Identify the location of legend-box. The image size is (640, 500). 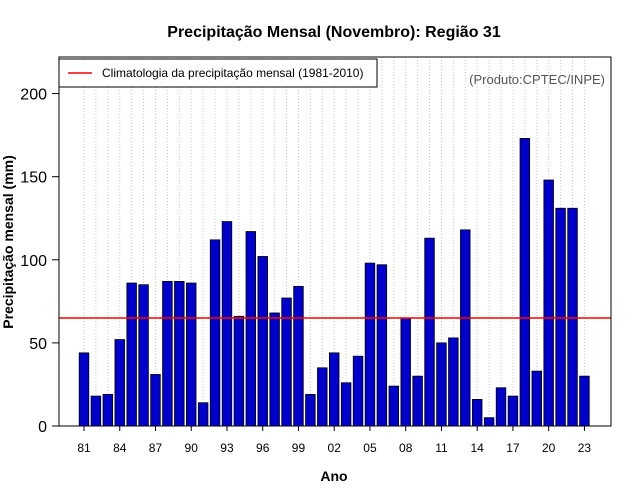
(218, 73).